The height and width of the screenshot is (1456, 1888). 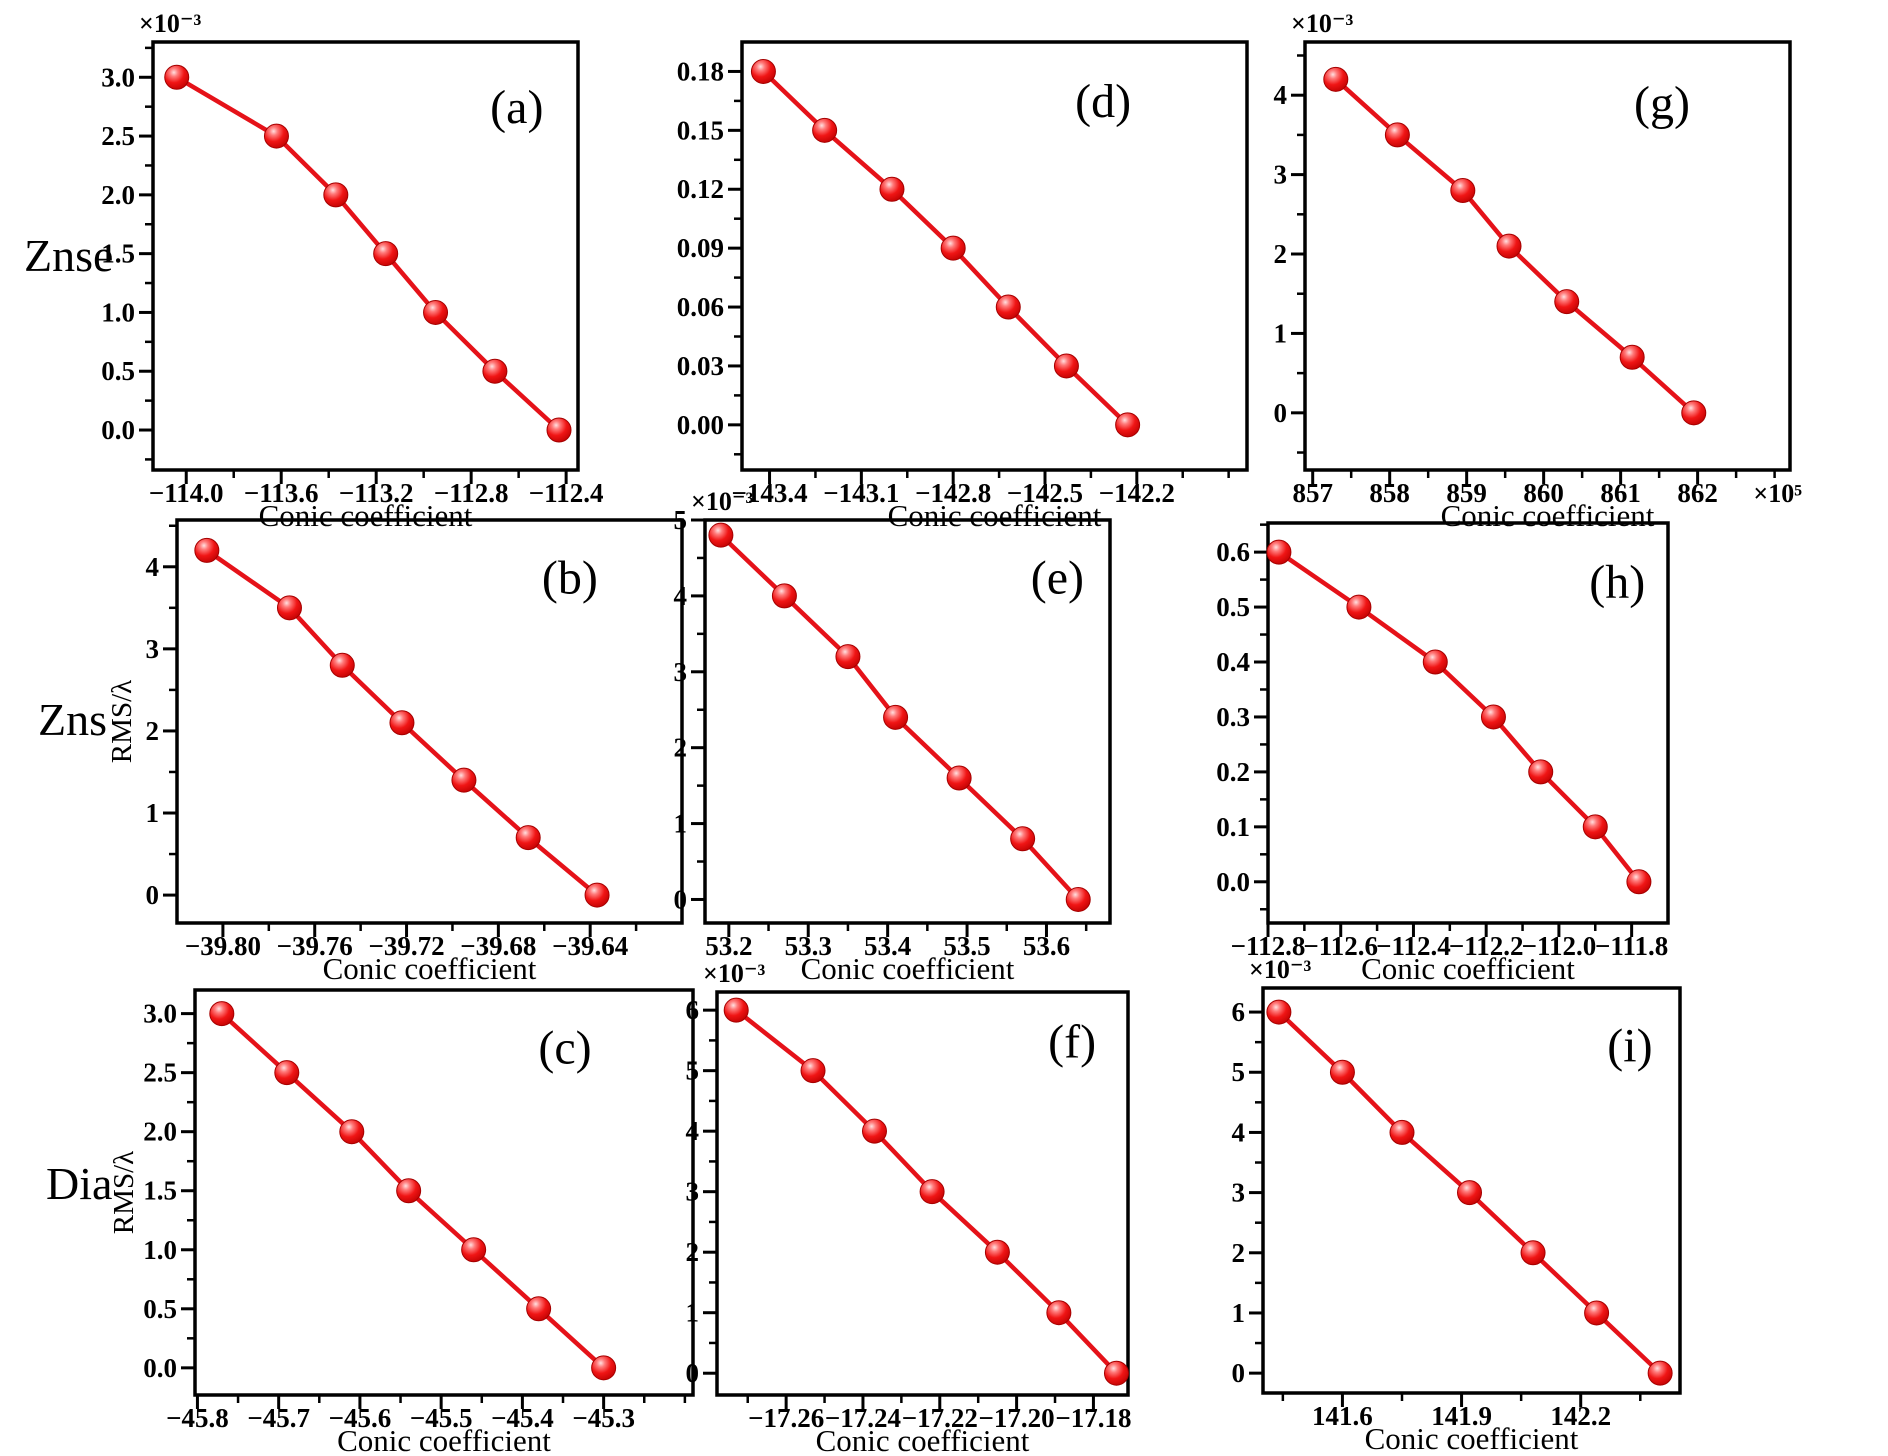 What do you see at coordinates (1580, 1416) in the screenshot?
I see `x-tick-label: 142.2` at bounding box center [1580, 1416].